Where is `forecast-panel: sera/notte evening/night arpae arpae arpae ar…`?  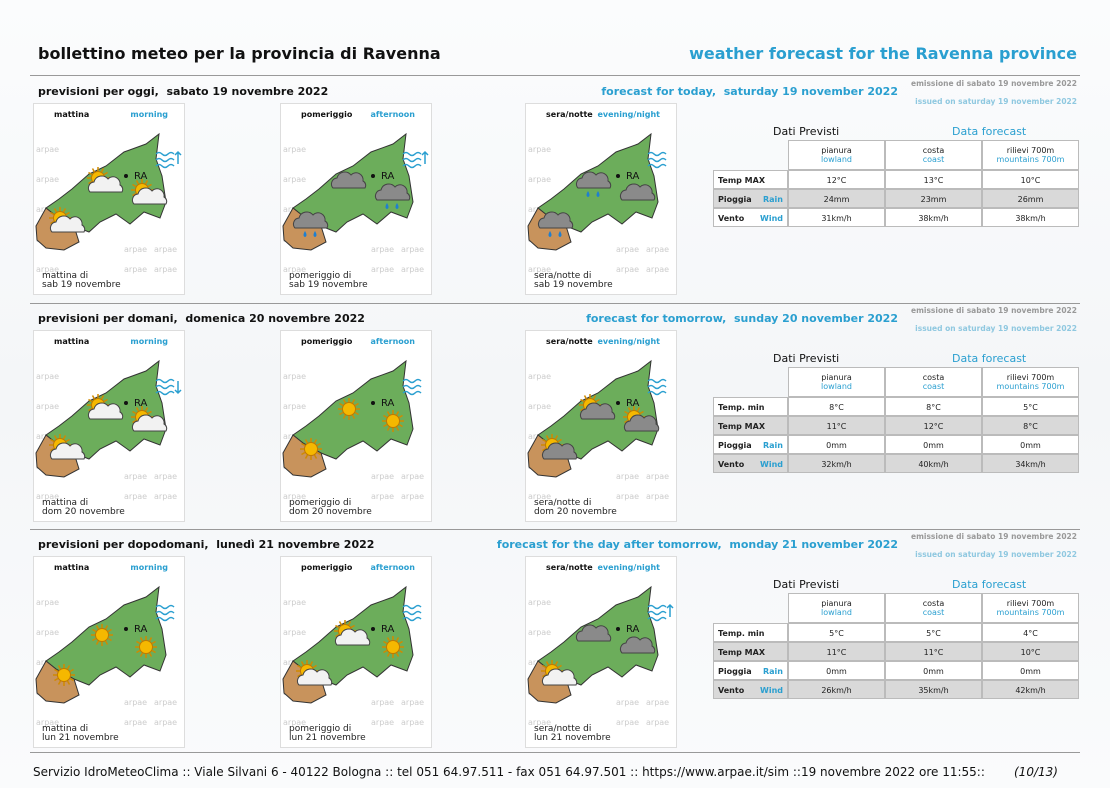 forecast-panel: sera/notte evening/night arpae arpae arpae ar… is located at coordinates (601, 199).